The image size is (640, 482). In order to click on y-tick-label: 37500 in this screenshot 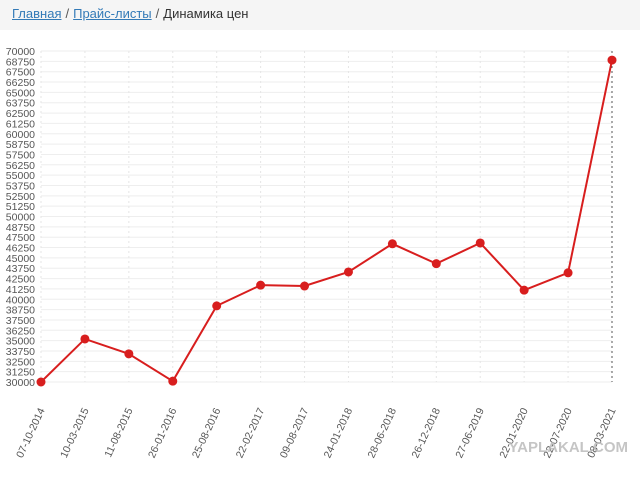, I will do `click(20, 321)`.